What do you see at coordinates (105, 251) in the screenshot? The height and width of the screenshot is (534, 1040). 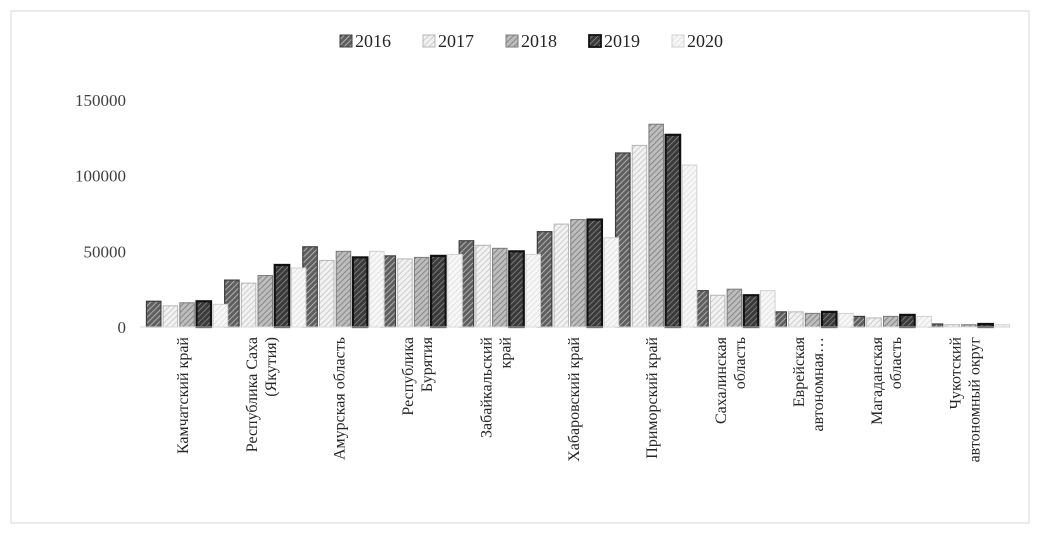 I see `y-tick-label-50000: 50000` at bounding box center [105, 251].